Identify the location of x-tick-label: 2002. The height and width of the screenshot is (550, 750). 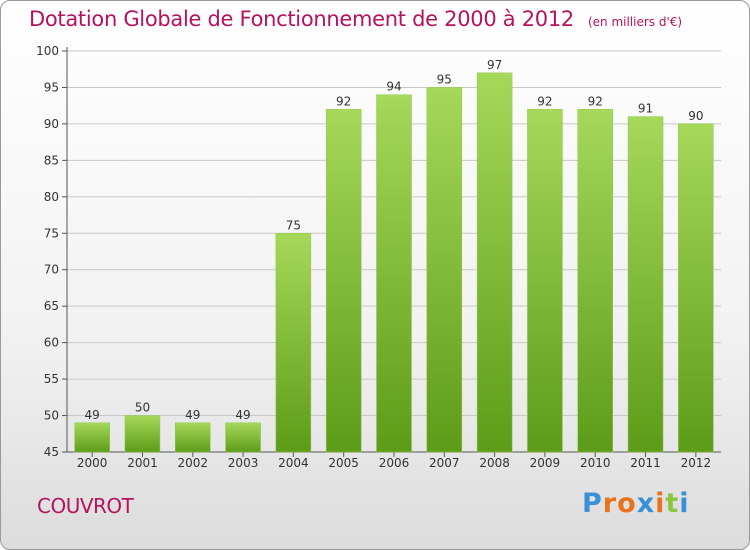
(192, 463).